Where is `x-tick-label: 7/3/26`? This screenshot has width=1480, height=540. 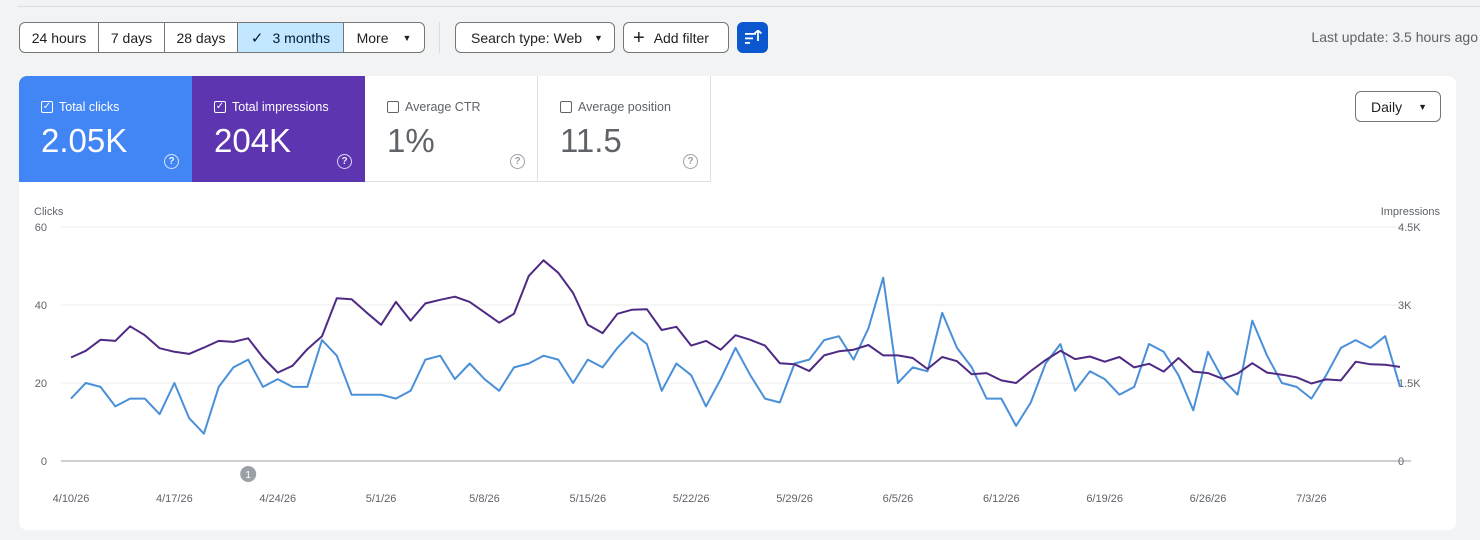 x-tick-label: 7/3/26 is located at coordinates (1311, 499).